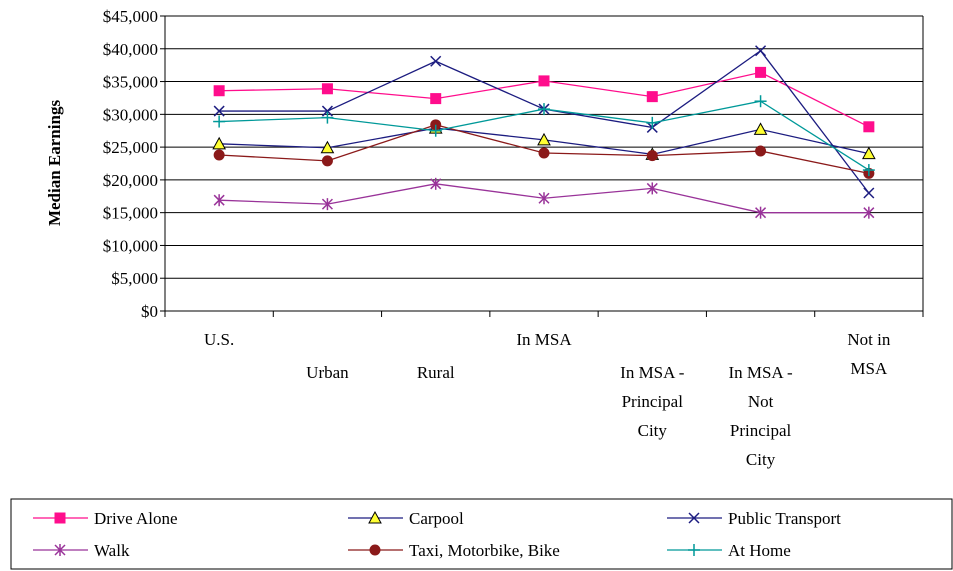 Image resolution: width=953 pixels, height=571 pixels. I want to click on legend-item: Walk, so click(81, 550).